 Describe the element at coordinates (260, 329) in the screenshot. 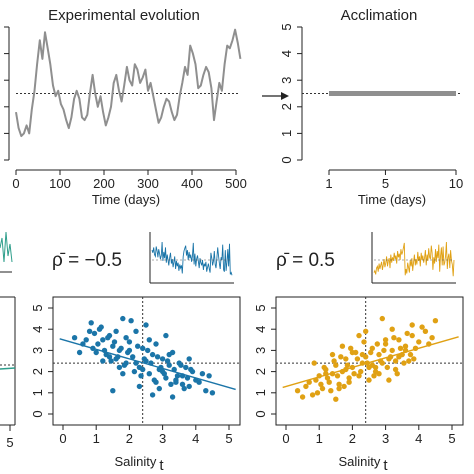

I see `positive-y-tick-label: 4` at that location.